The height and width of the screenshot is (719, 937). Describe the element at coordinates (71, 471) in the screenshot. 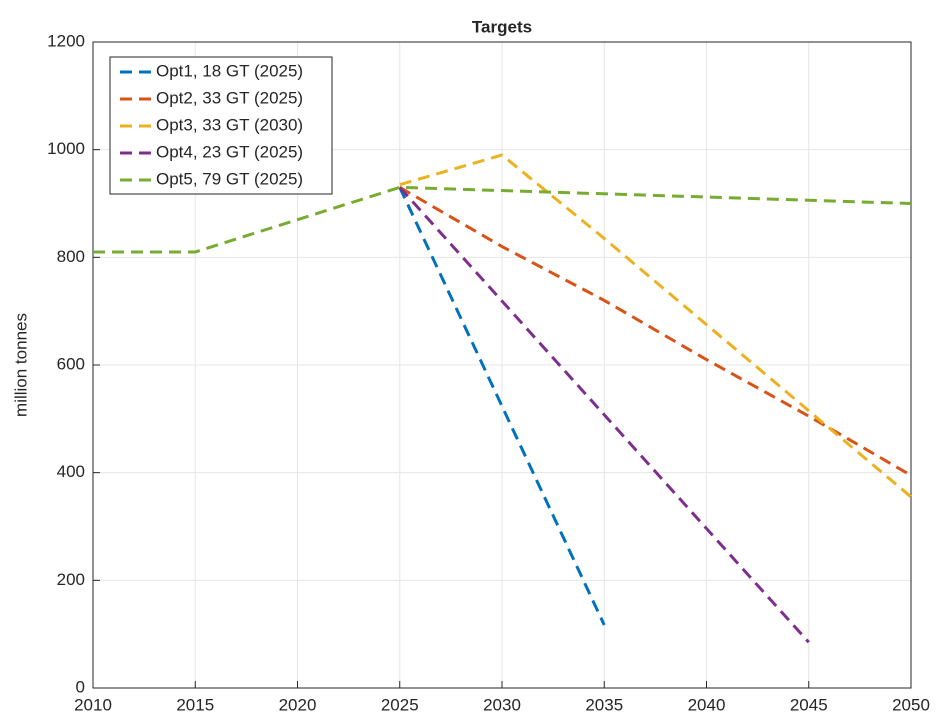

I see `y-tick-label: 400` at that location.